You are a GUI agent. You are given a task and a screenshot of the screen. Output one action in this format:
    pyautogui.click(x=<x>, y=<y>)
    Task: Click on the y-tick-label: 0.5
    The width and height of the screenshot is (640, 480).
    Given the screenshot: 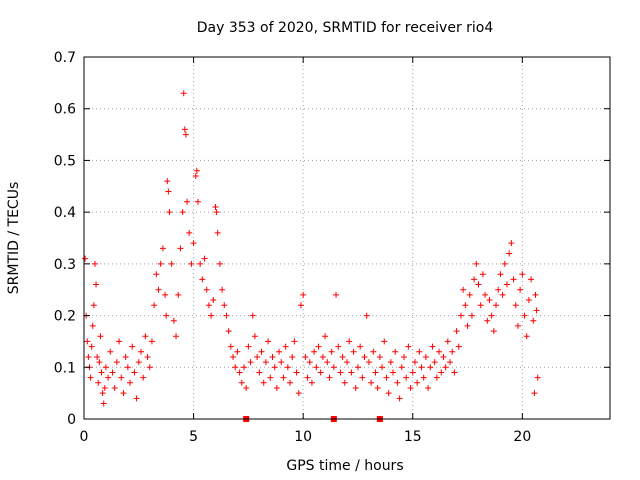 What is the action you would take?
    pyautogui.click(x=65, y=161)
    